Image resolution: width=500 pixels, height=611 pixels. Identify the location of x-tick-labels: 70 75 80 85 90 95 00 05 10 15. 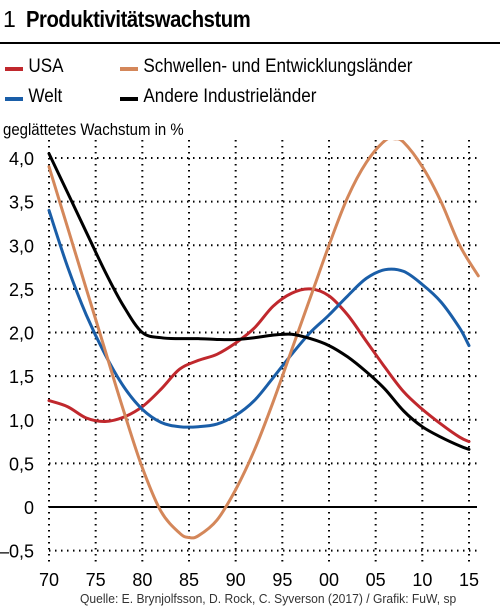
(259, 580).